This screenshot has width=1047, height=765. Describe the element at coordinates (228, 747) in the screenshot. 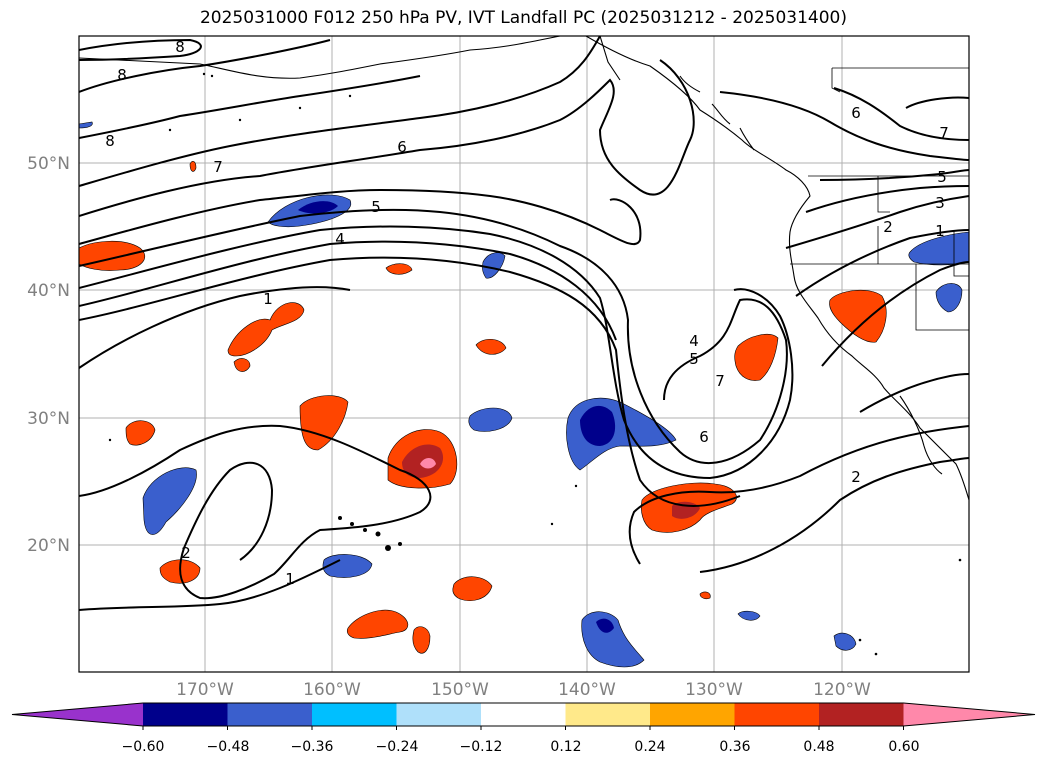

I see `colorbar-tick-label: −0.48` at that location.